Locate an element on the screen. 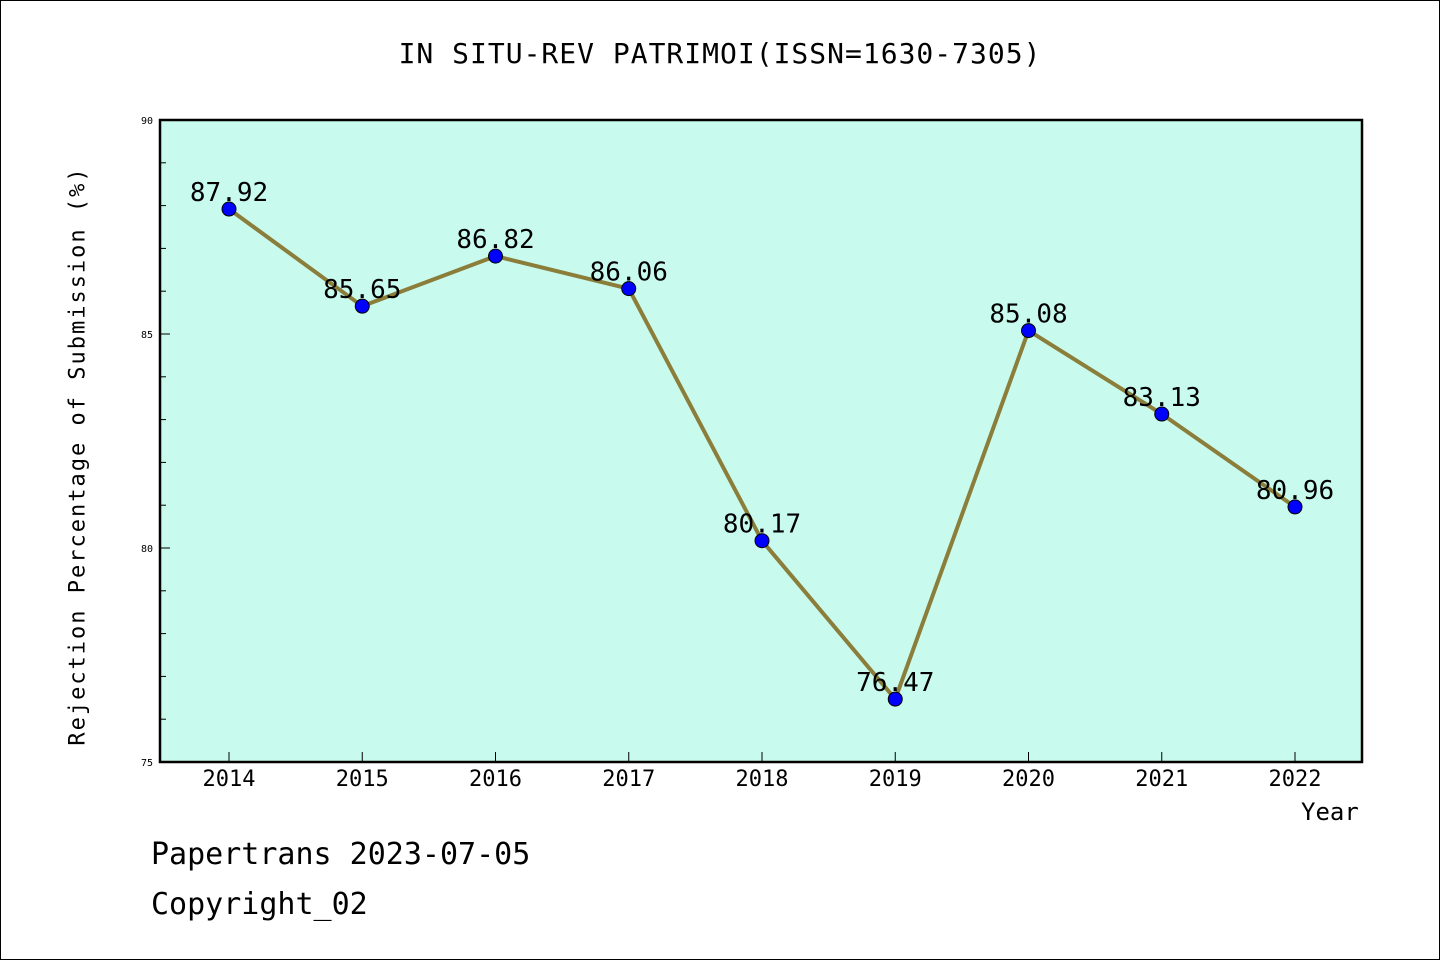  x-tick-label: 2020 is located at coordinates (1028, 779).